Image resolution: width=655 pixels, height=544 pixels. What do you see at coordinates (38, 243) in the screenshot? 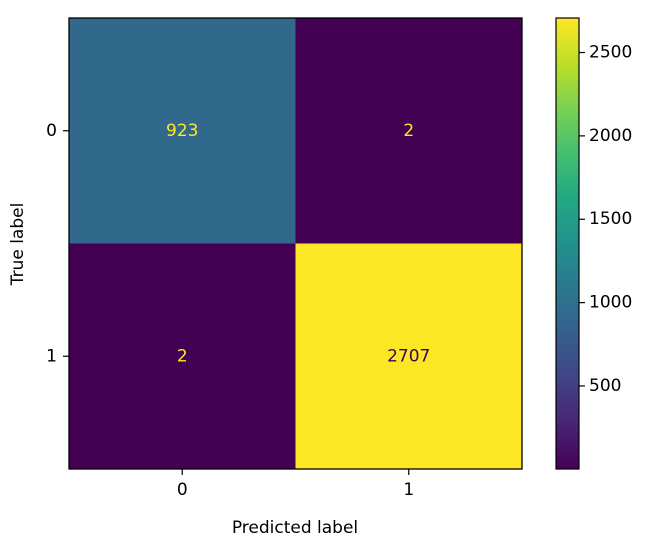
I see `y-axis: 0 1 True label` at bounding box center [38, 243].